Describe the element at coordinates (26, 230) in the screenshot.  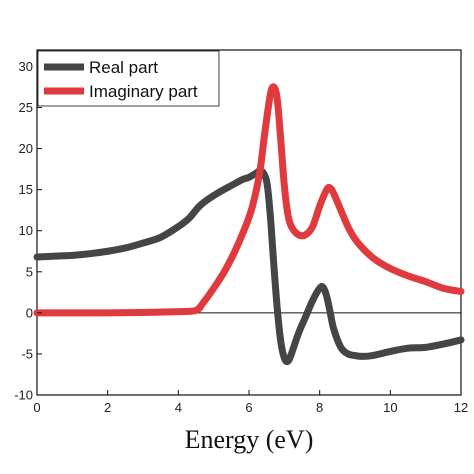
I see `y-tick-label: 10` at that location.